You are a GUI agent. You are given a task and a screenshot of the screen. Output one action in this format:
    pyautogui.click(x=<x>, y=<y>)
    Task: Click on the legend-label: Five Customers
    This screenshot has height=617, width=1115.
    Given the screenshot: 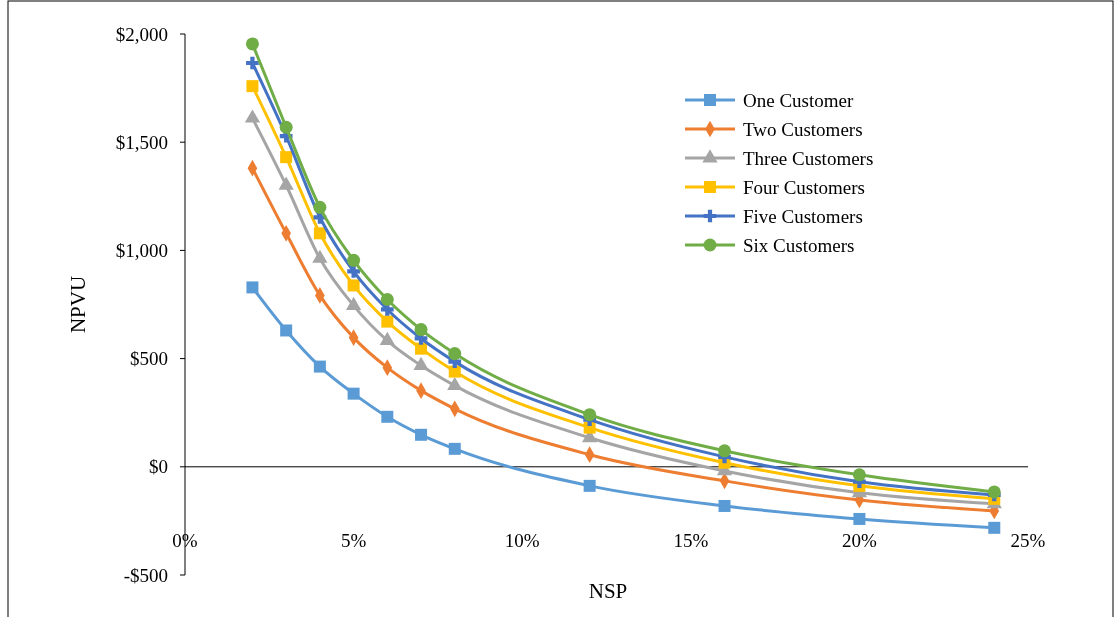 What is the action you would take?
    pyautogui.click(x=803, y=216)
    